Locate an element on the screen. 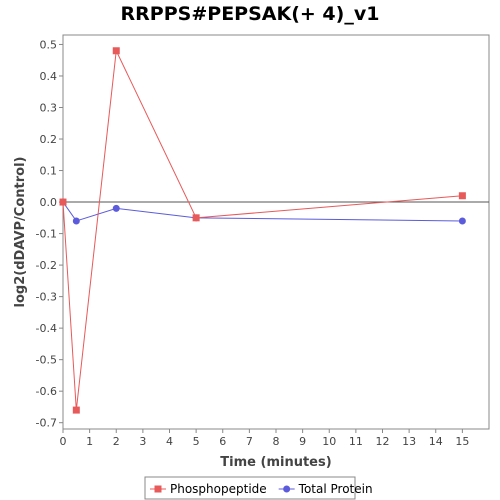 The image size is (500, 500). x-tick-label: 15 is located at coordinates (462, 441).